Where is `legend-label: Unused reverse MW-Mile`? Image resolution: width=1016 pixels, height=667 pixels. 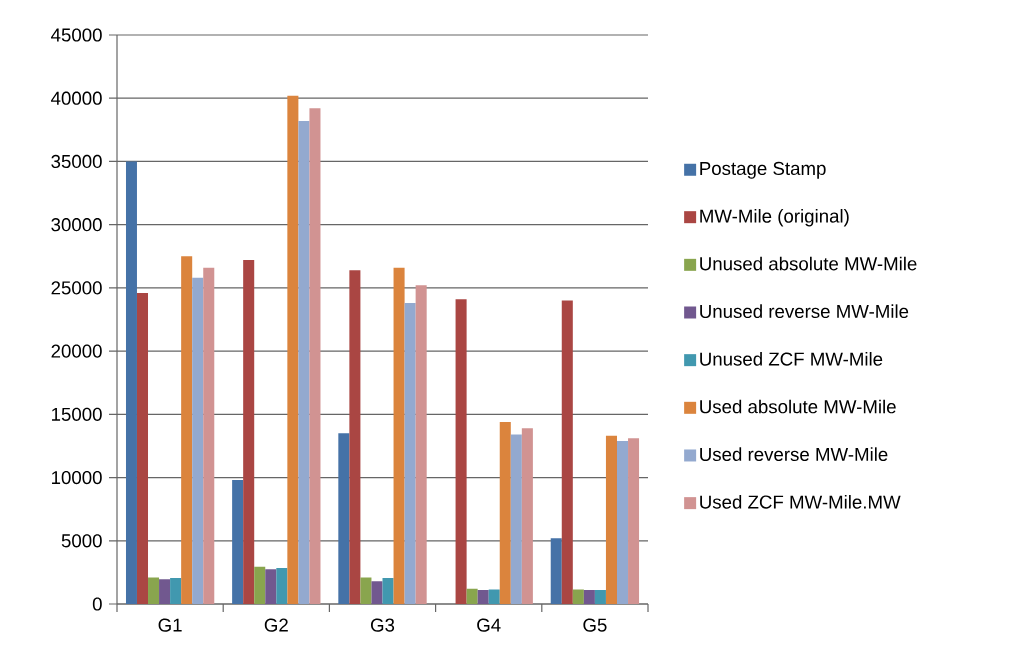 legend-label: Unused reverse MW-Mile is located at coordinates (804, 311).